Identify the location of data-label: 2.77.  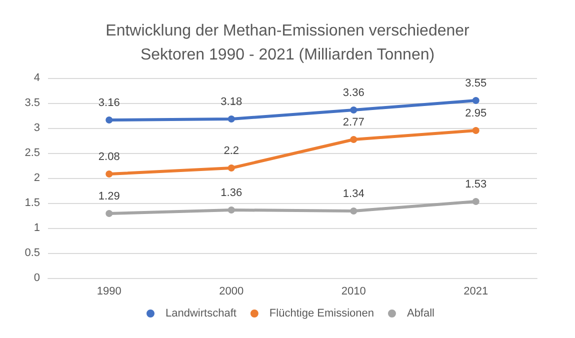
(353, 122).